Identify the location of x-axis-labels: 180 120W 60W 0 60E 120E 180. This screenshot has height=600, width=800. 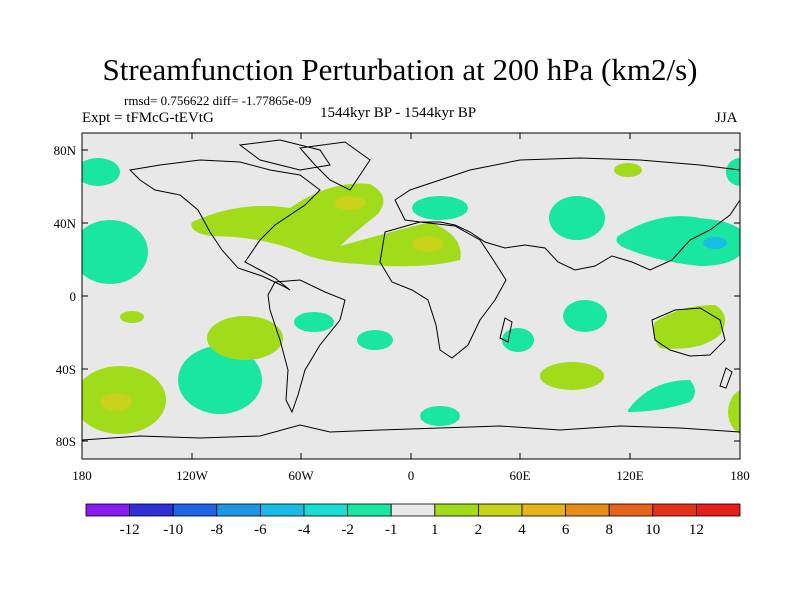
(411, 475).